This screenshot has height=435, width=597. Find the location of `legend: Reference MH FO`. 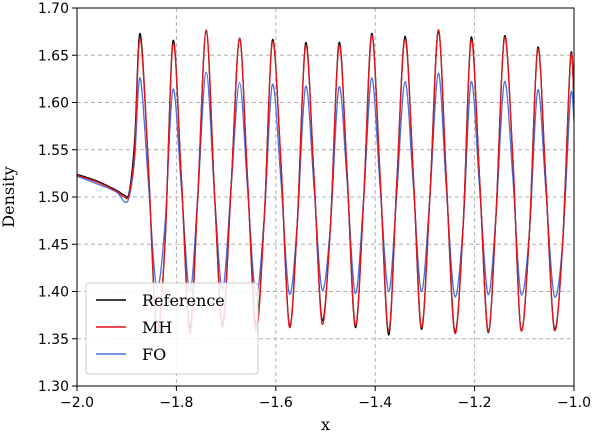

legend: Reference MH FO is located at coordinates (172, 328).